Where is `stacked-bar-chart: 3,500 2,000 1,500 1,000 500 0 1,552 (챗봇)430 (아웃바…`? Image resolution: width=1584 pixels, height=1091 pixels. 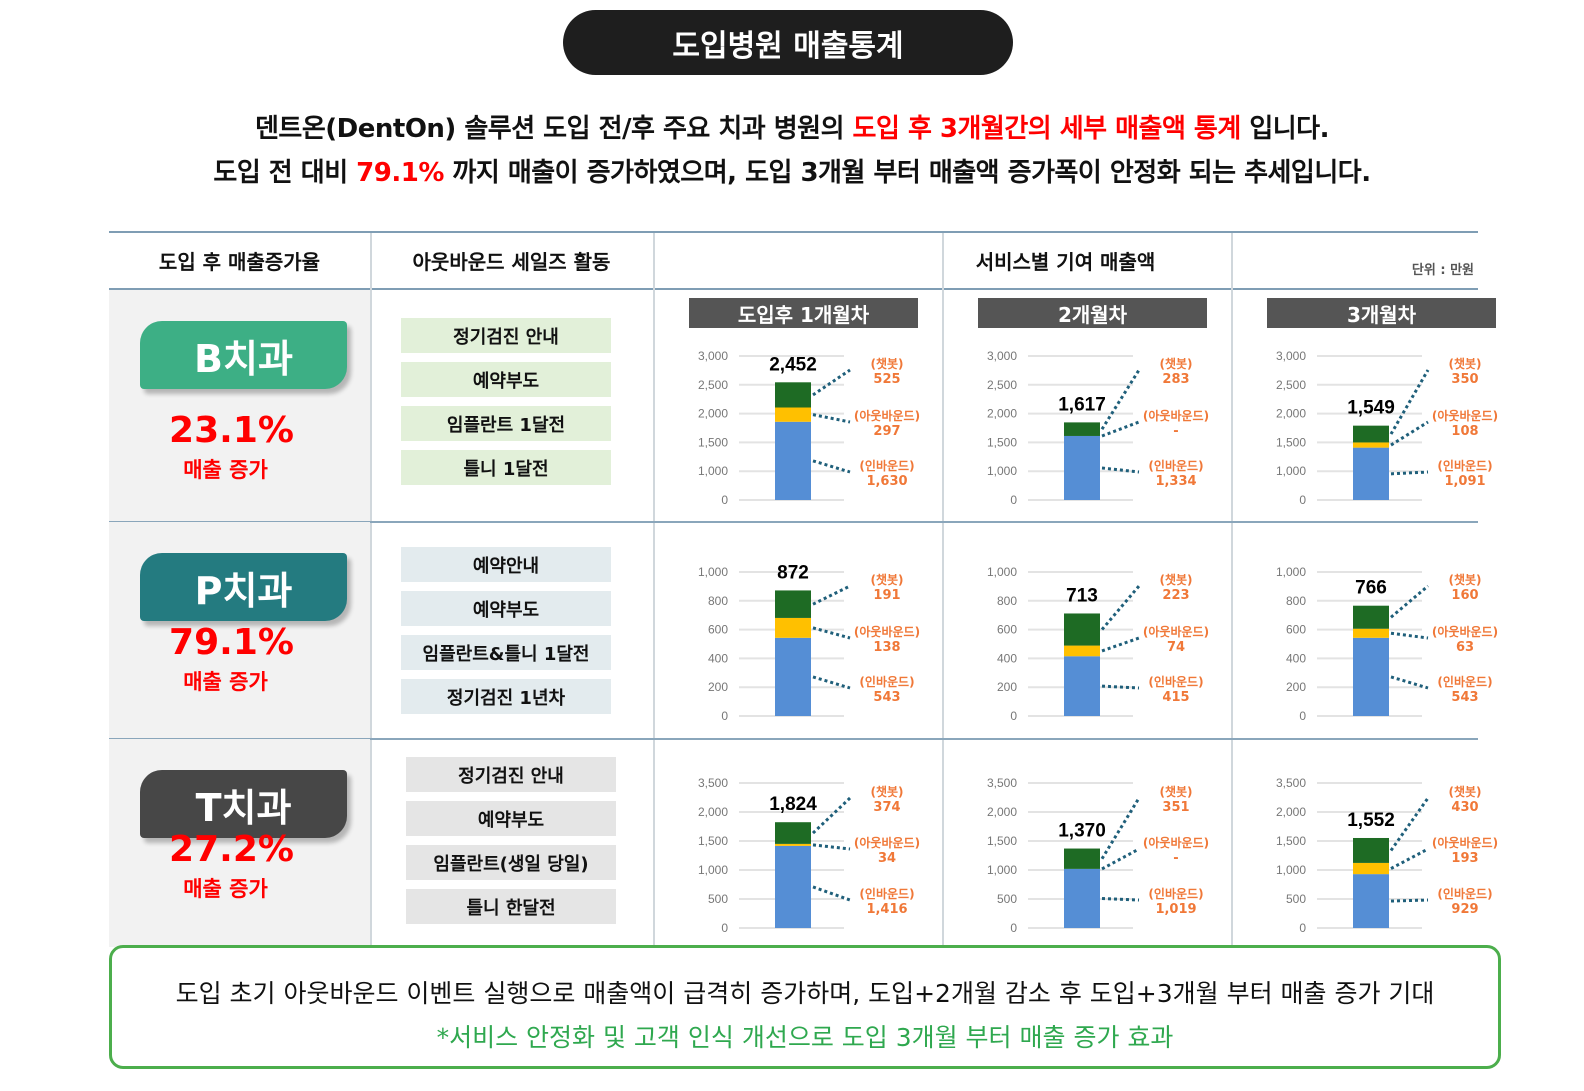
stacked-bar-chart: 3,500 2,000 1,500 1,000 500 0 1,552 (챗봇)430 (아웃바… is located at coordinates (1387, 855).